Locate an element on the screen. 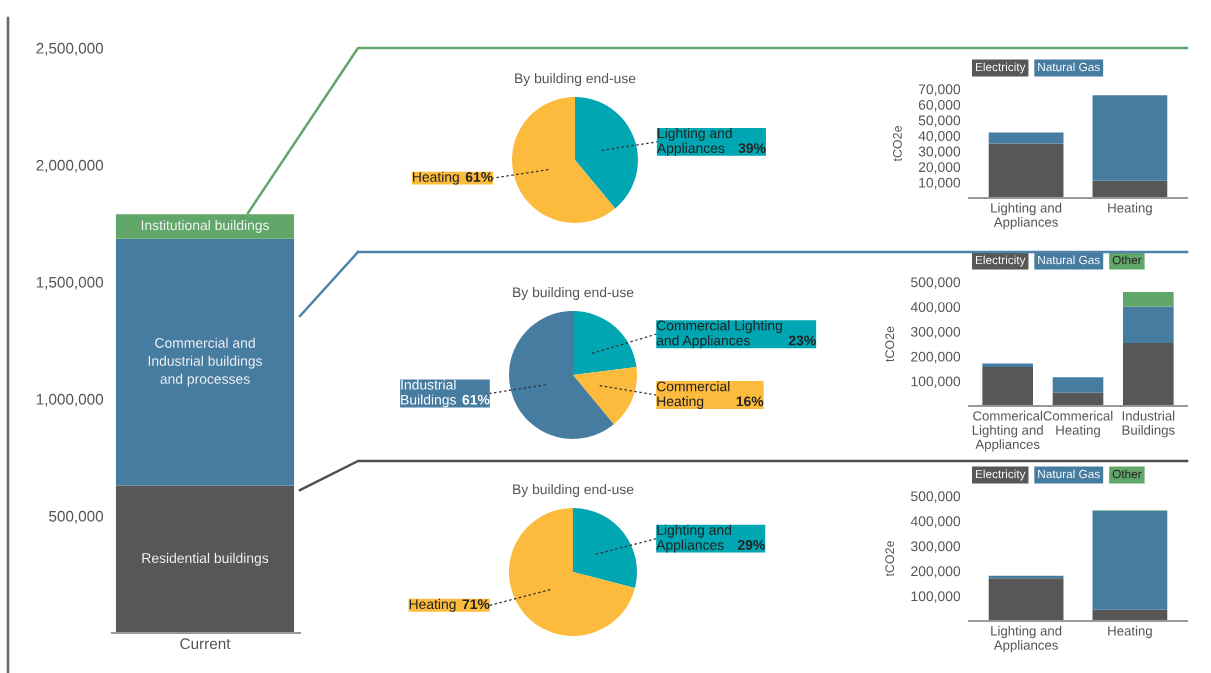  series-label: Institutional buildings is located at coordinates (205, 226).